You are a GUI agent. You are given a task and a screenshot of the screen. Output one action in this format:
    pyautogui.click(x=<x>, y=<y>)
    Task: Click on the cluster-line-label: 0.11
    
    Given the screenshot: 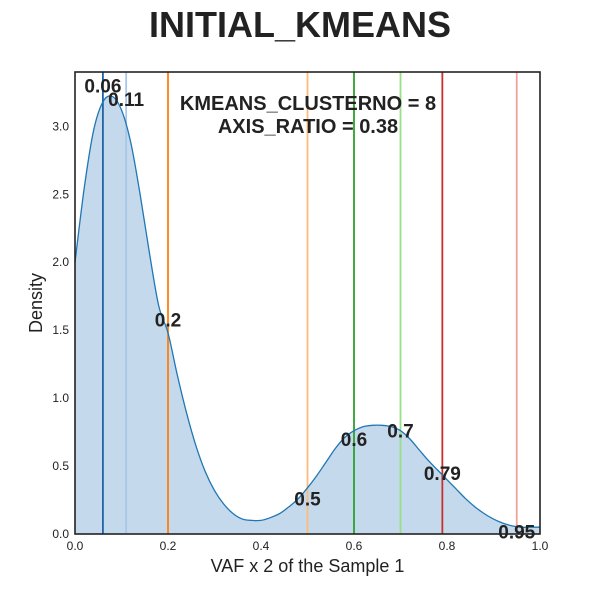 What is the action you would take?
    pyautogui.click(x=126, y=100)
    